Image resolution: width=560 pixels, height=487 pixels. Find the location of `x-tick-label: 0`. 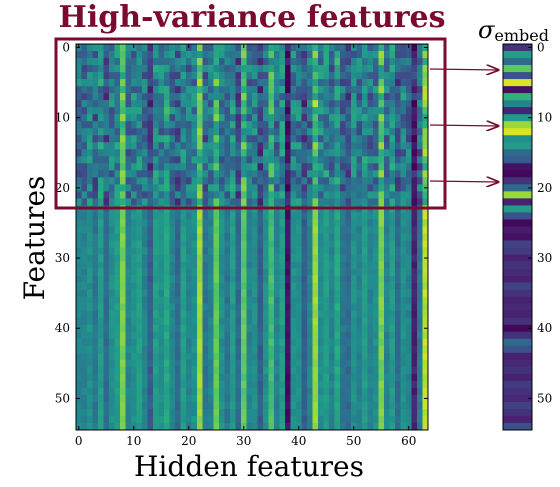

x-tick-label: 0 is located at coordinates (79, 441).